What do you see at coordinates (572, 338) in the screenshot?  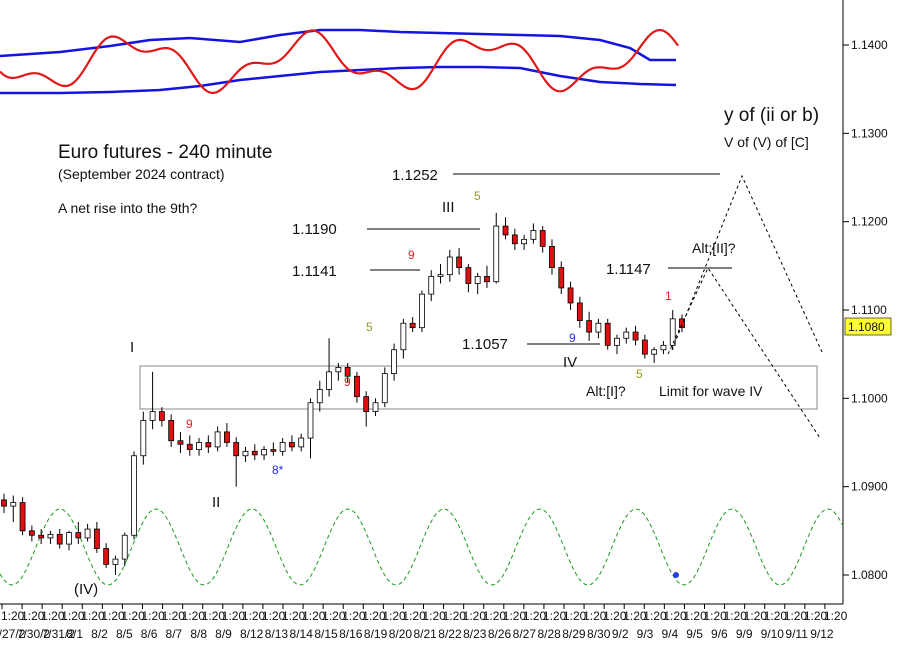 I see `count-label-9d: 9` at bounding box center [572, 338].